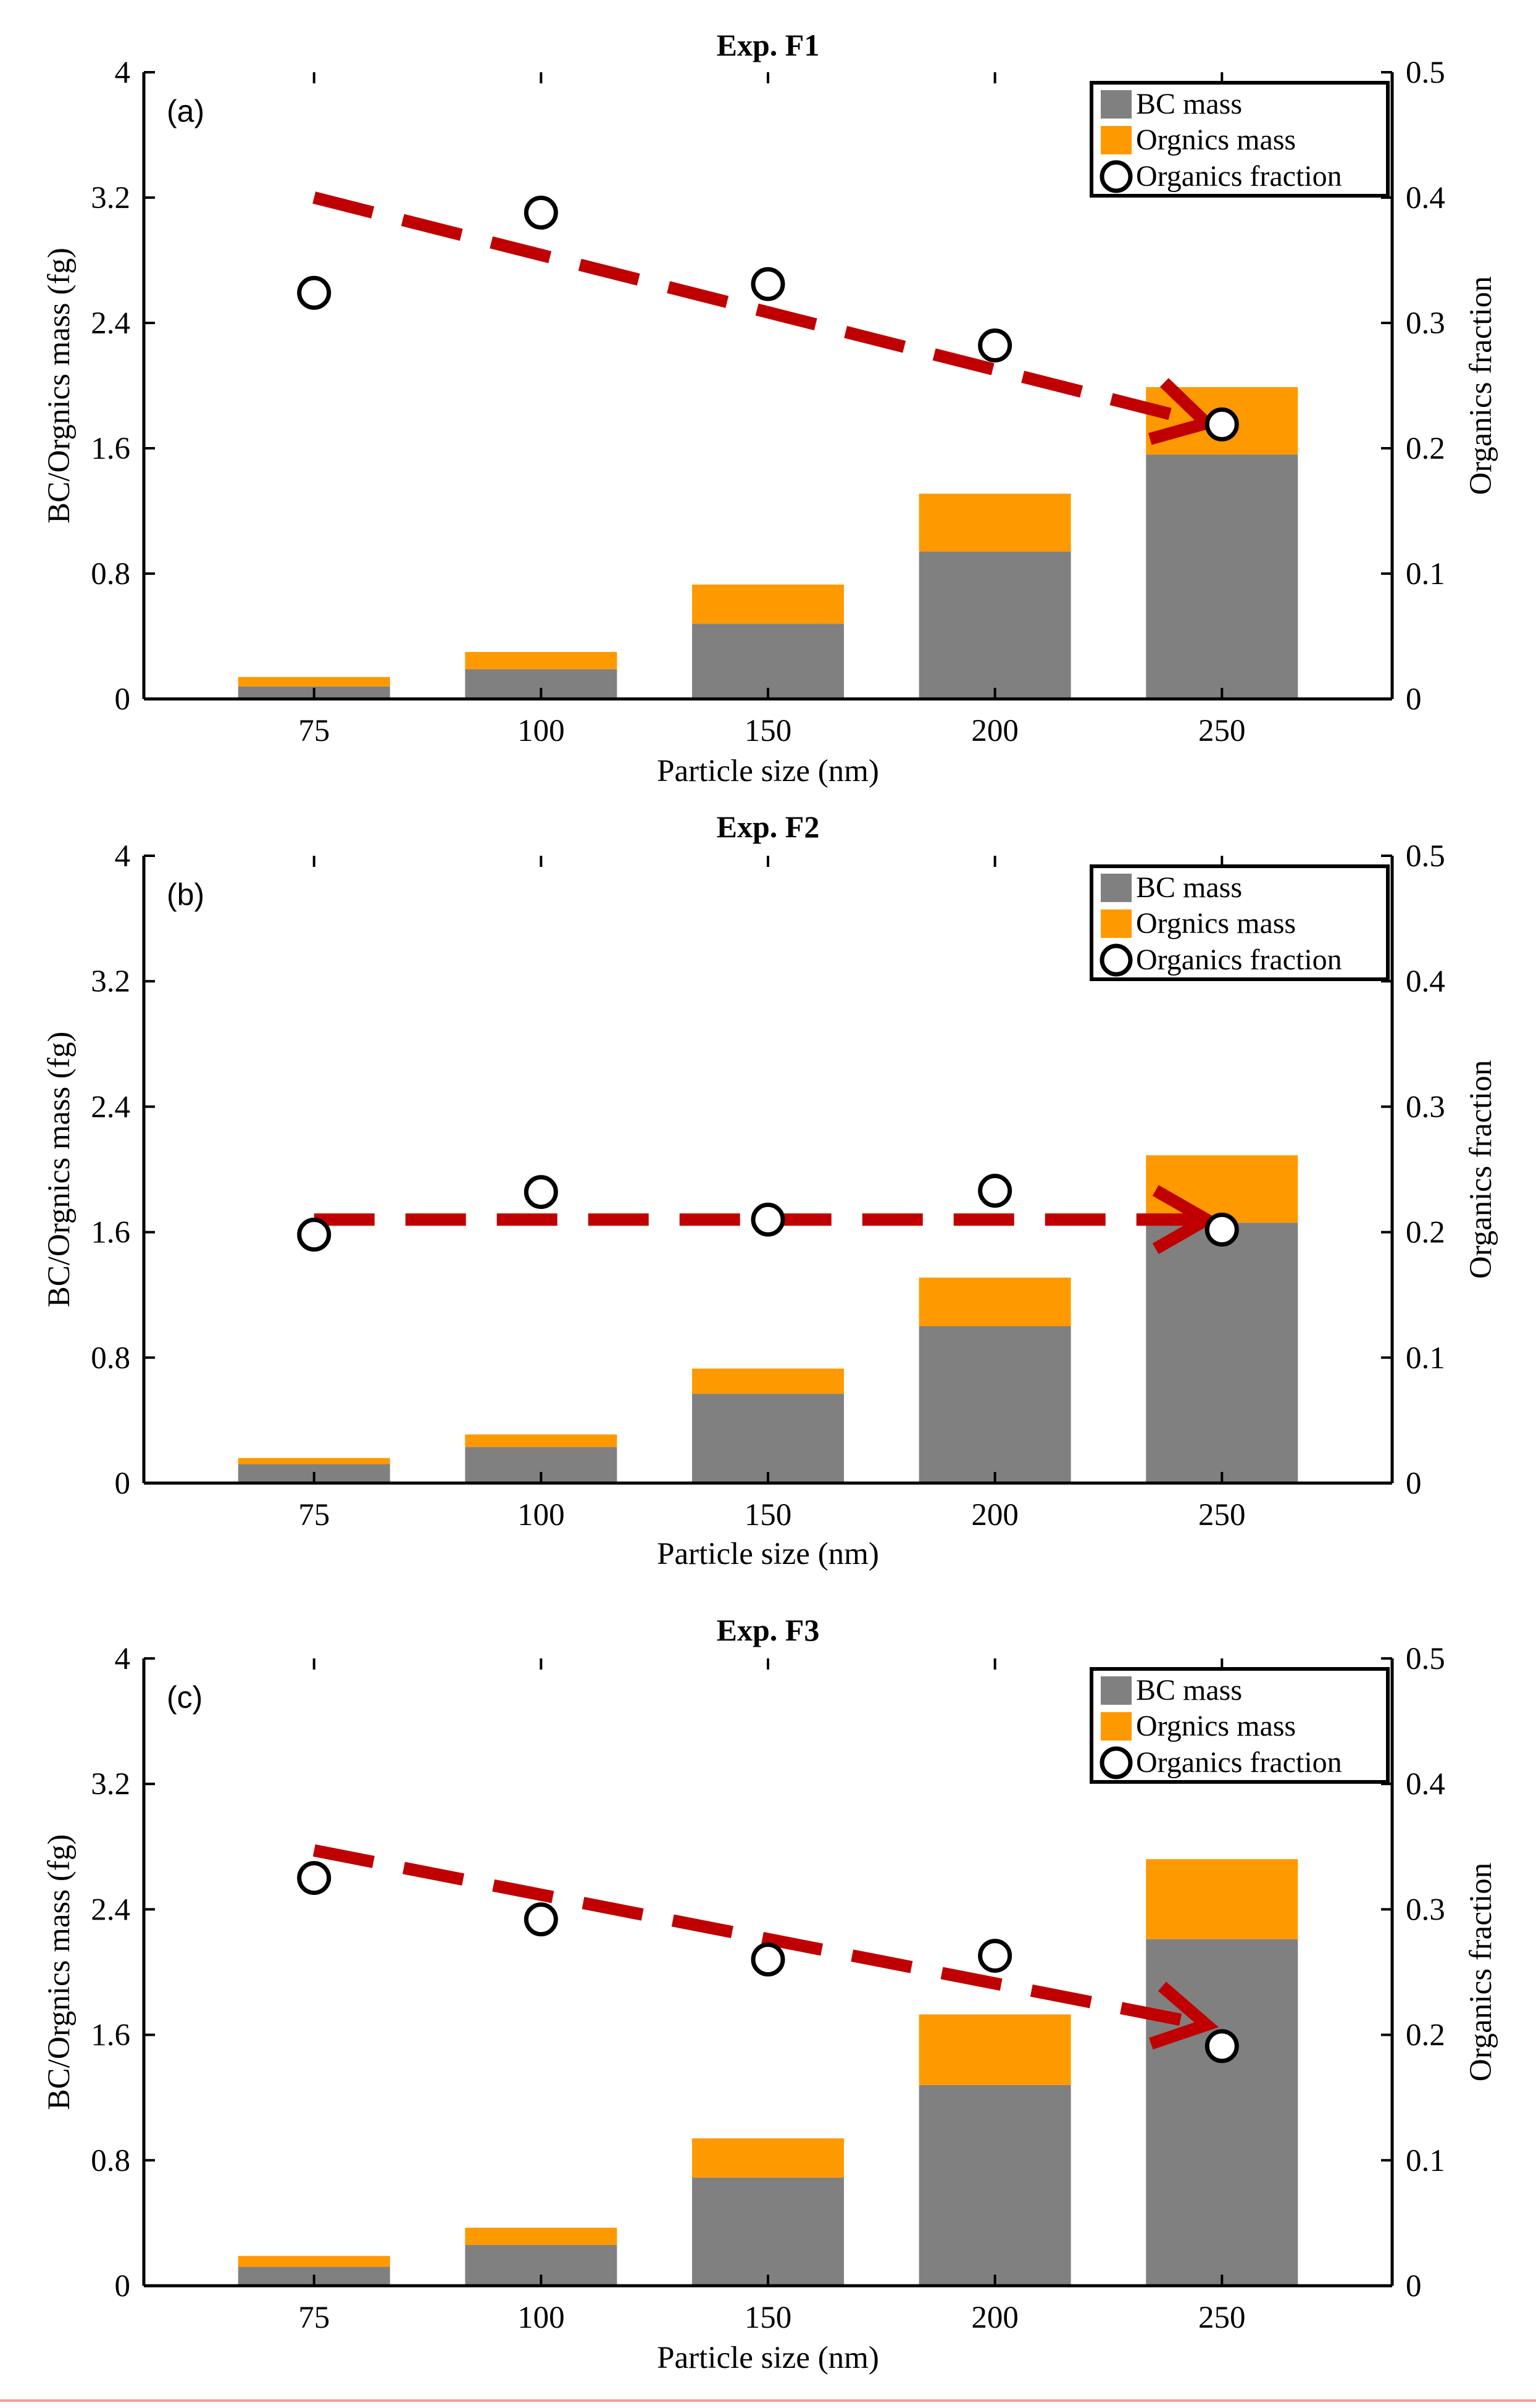 The image size is (1536, 2408). What do you see at coordinates (760, 1937) in the screenshot?
I see `trend-arrow-line` at bounding box center [760, 1937].